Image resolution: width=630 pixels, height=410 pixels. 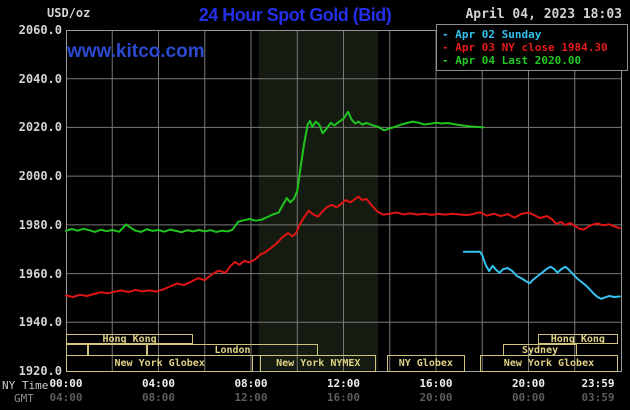 What do you see at coordinates (69, 13) in the screenshot?
I see `y-axis-unit-label: USD/oz` at bounding box center [69, 13].